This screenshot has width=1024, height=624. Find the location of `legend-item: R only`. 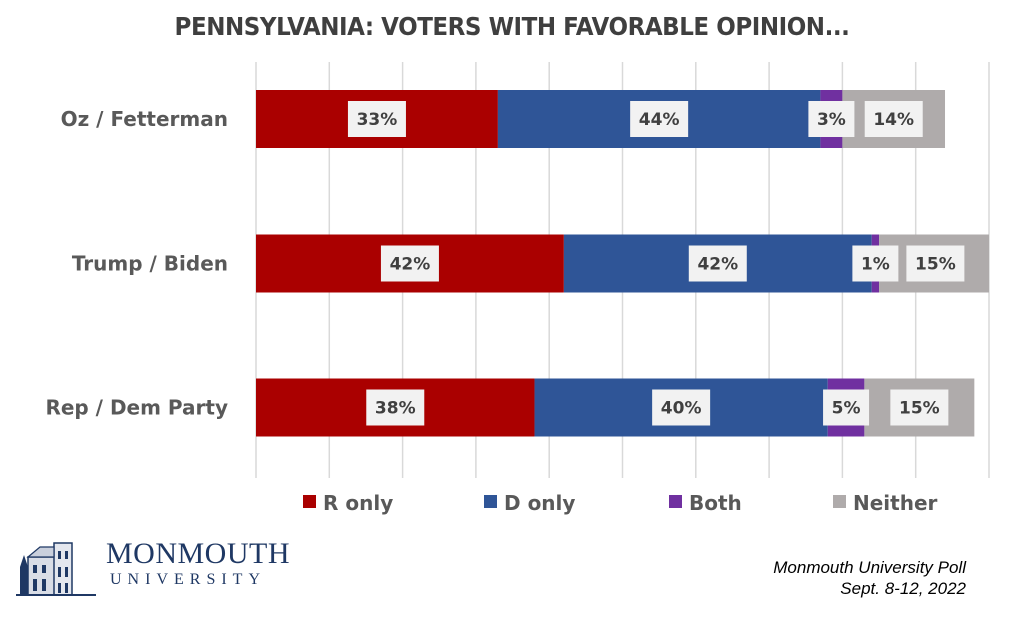

legend-item: R only is located at coordinates (348, 503).